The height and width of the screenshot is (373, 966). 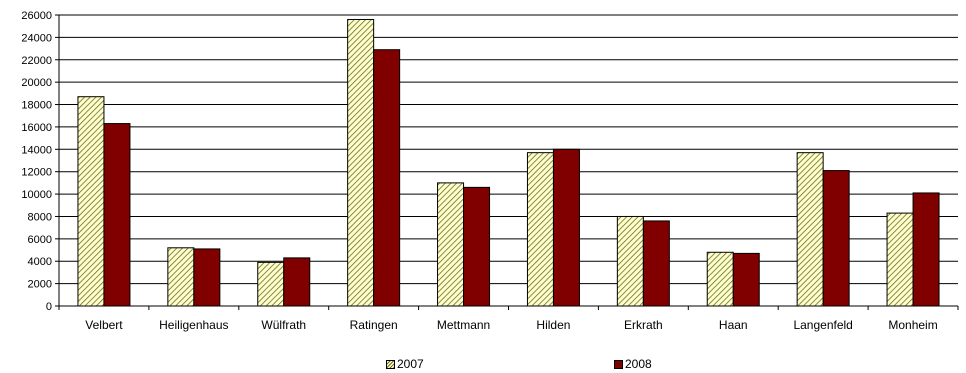 I want to click on x-tick-label: Velbert, so click(x=104, y=325).